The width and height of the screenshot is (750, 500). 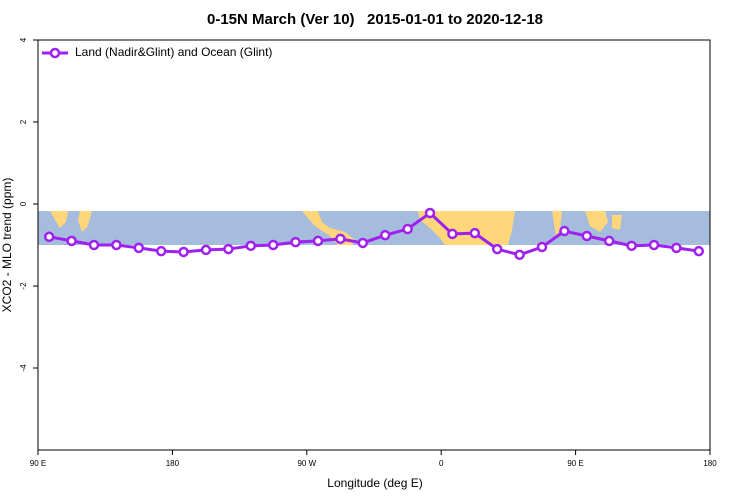 I want to click on x-tick-label: 90 W, so click(x=306, y=463).